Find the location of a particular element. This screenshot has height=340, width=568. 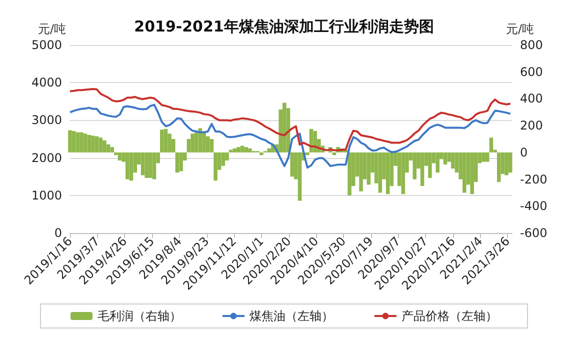

y2-axis-title: 元/吨 is located at coordinates (520, 29).